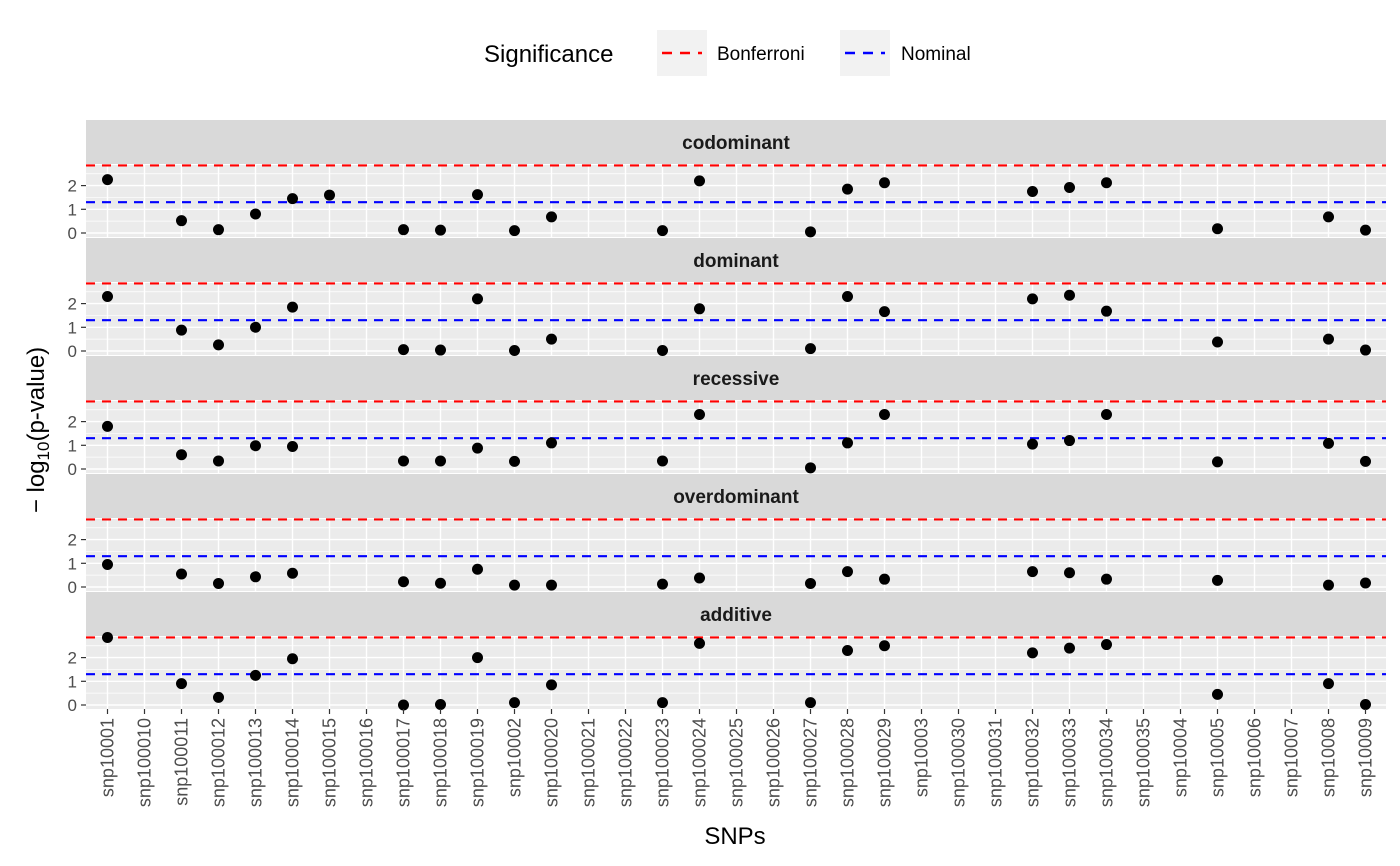 This screenshot has width=1400, height=866. Describe the element at coordinates (367, 762) in the screenshot. I see `x-tick-label: snp100016` at that location.